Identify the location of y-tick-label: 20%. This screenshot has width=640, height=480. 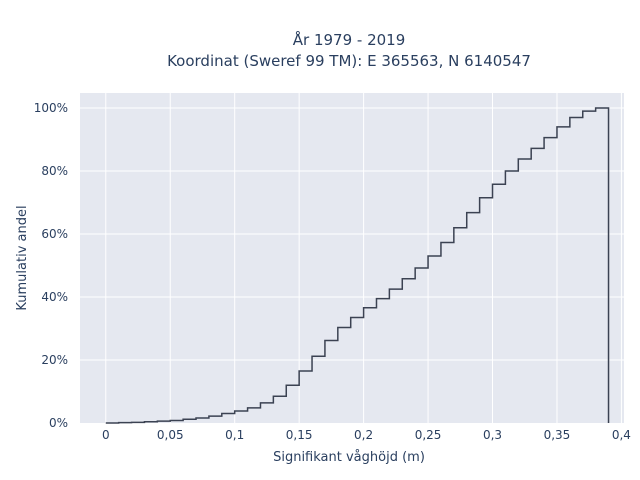
(54, 360).